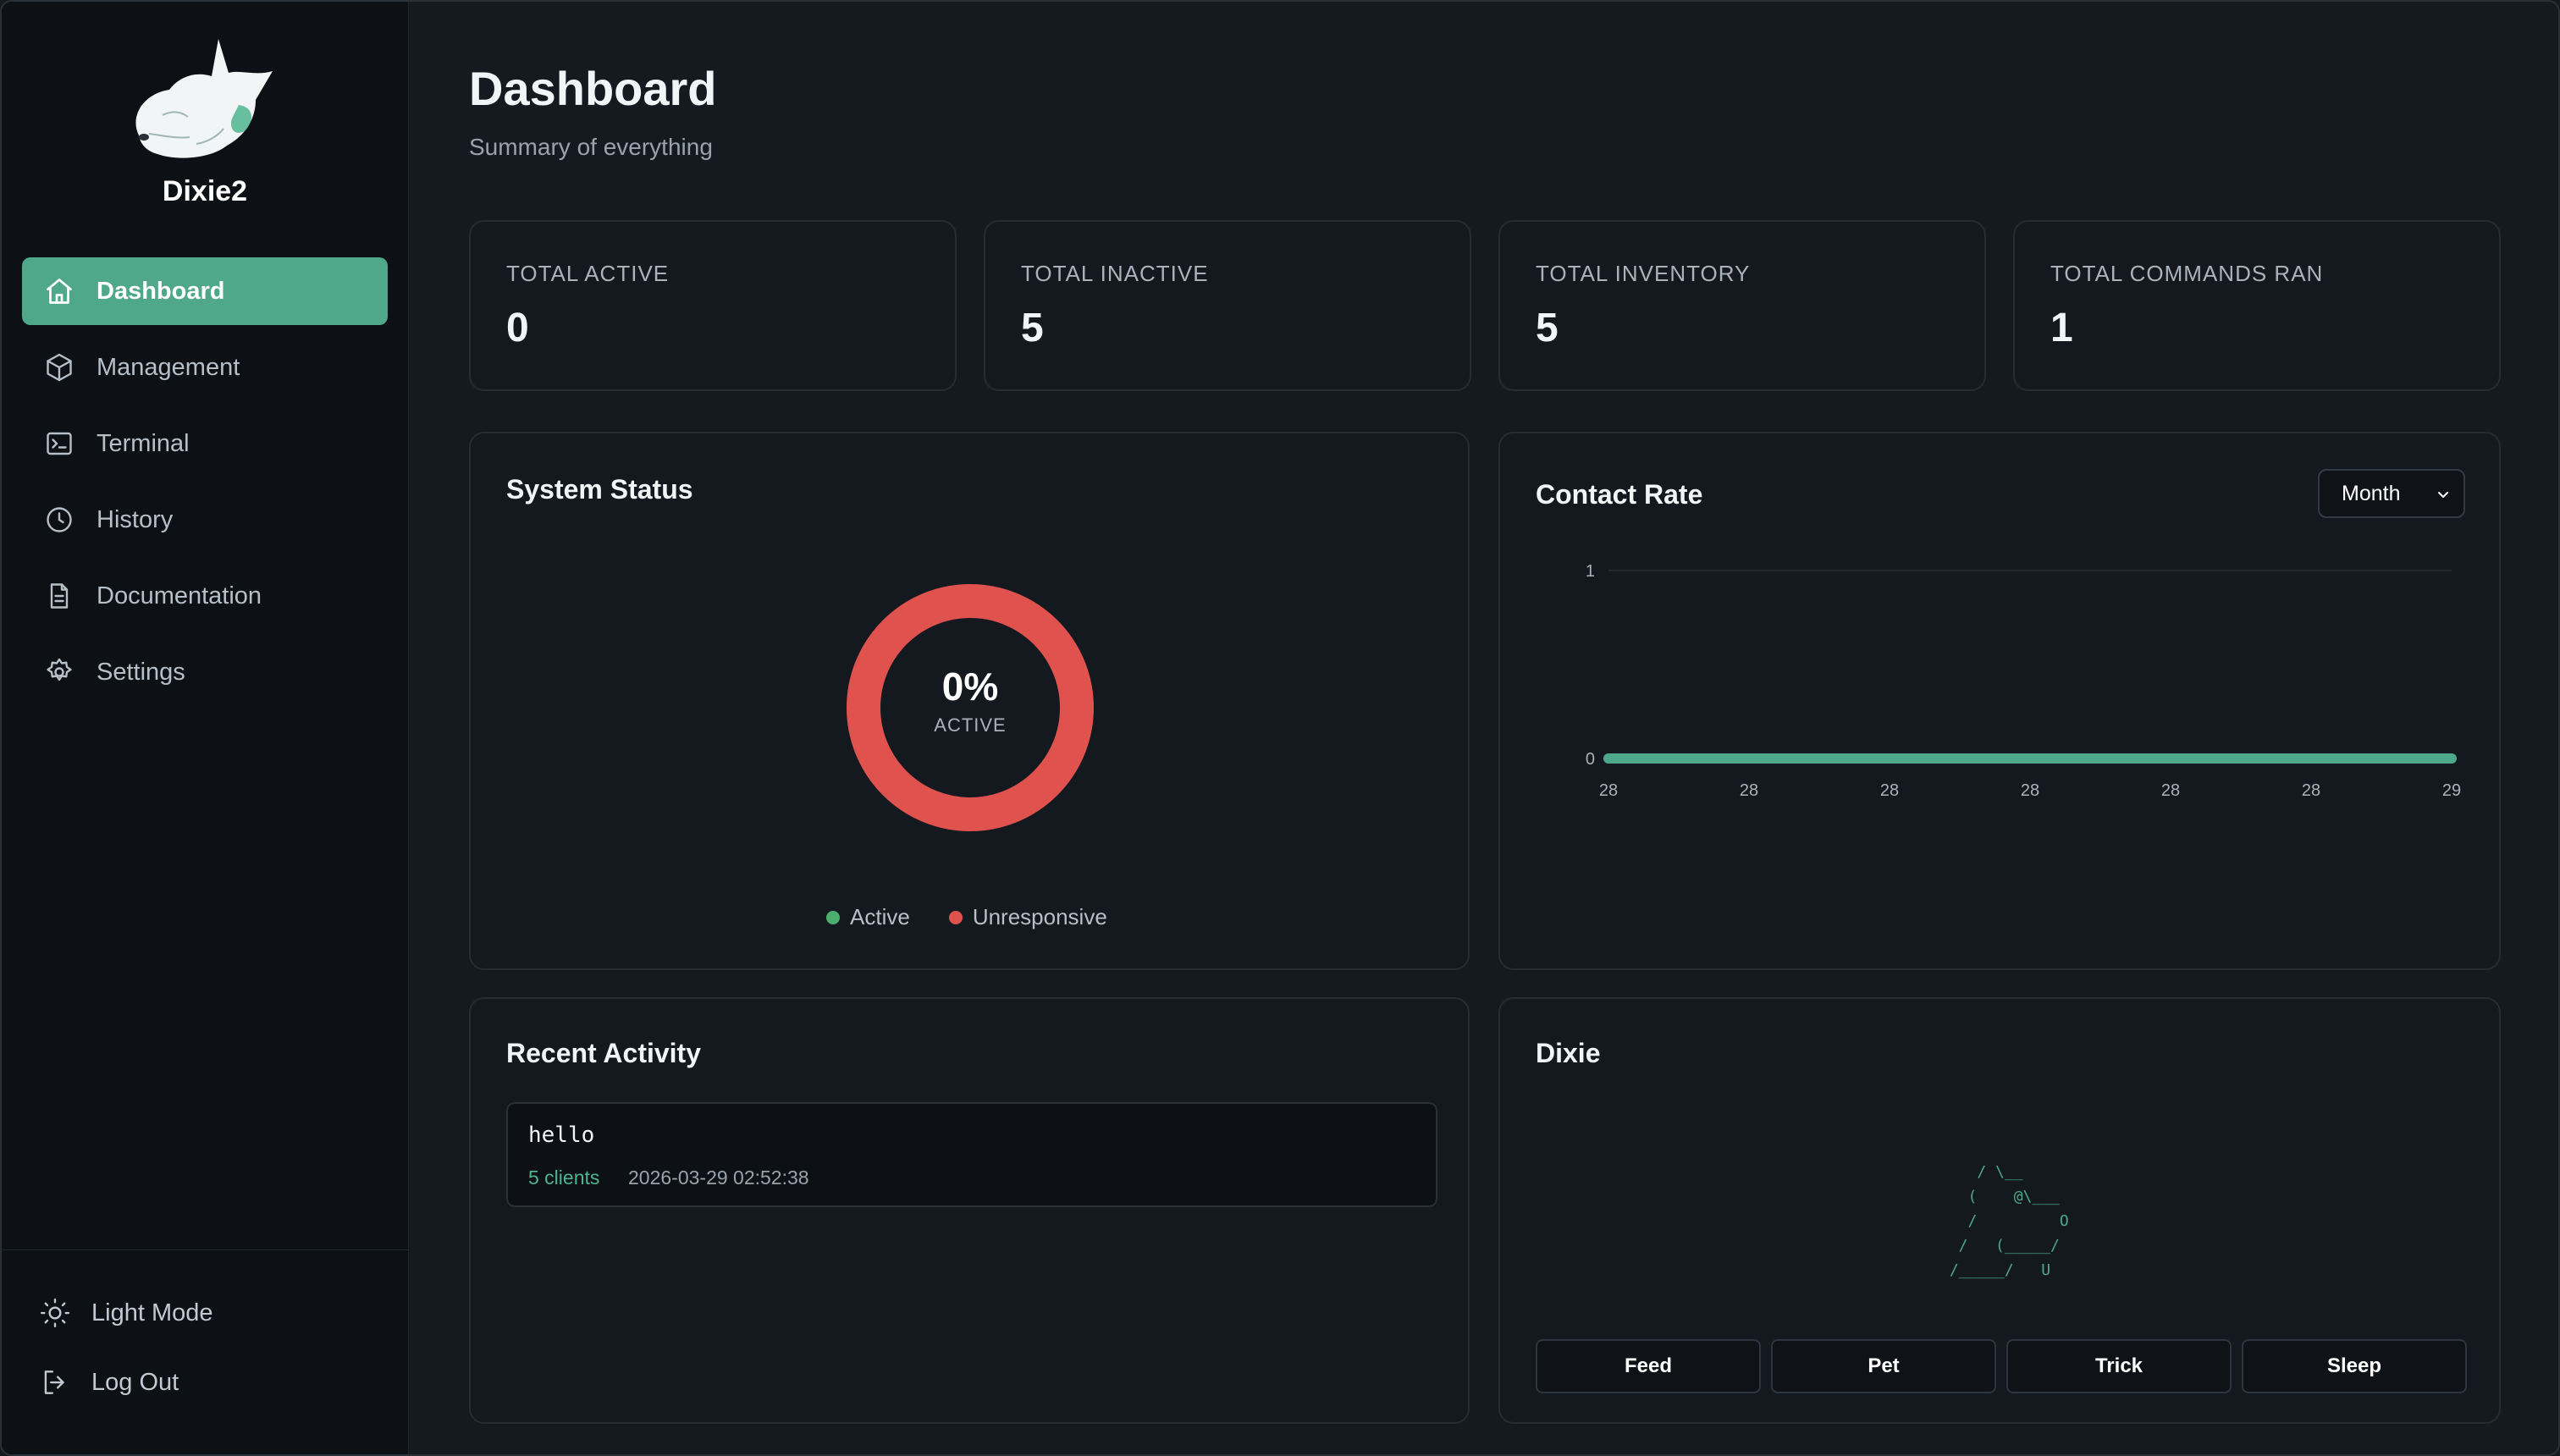 Image resolution: width=2560 pixels, height=1456 pixels. I want to click on dixie-logo, so click(205, 102).